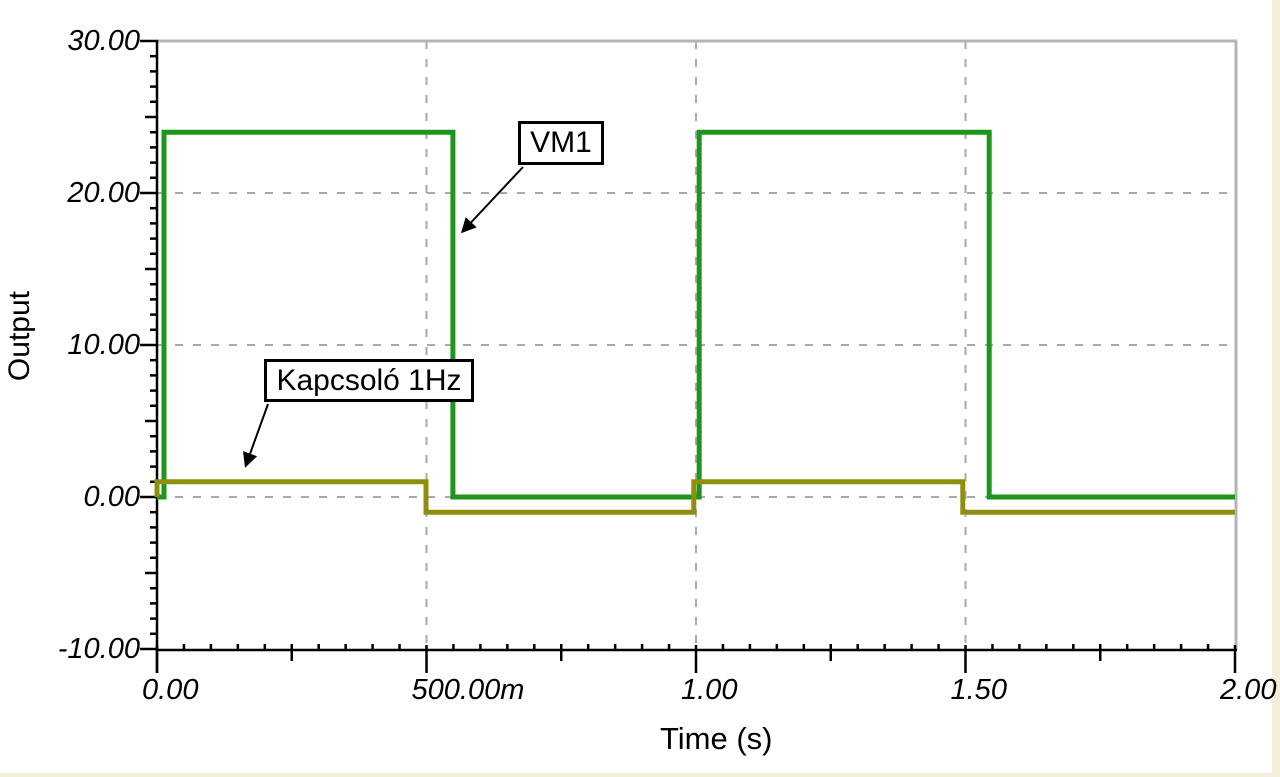 This screenshot has width=1280, height=777. What do you see at coordinates (1248, 690) in the screenshot?
I see `x-tick-label: 2.00` at bounding box center [1248, 690].